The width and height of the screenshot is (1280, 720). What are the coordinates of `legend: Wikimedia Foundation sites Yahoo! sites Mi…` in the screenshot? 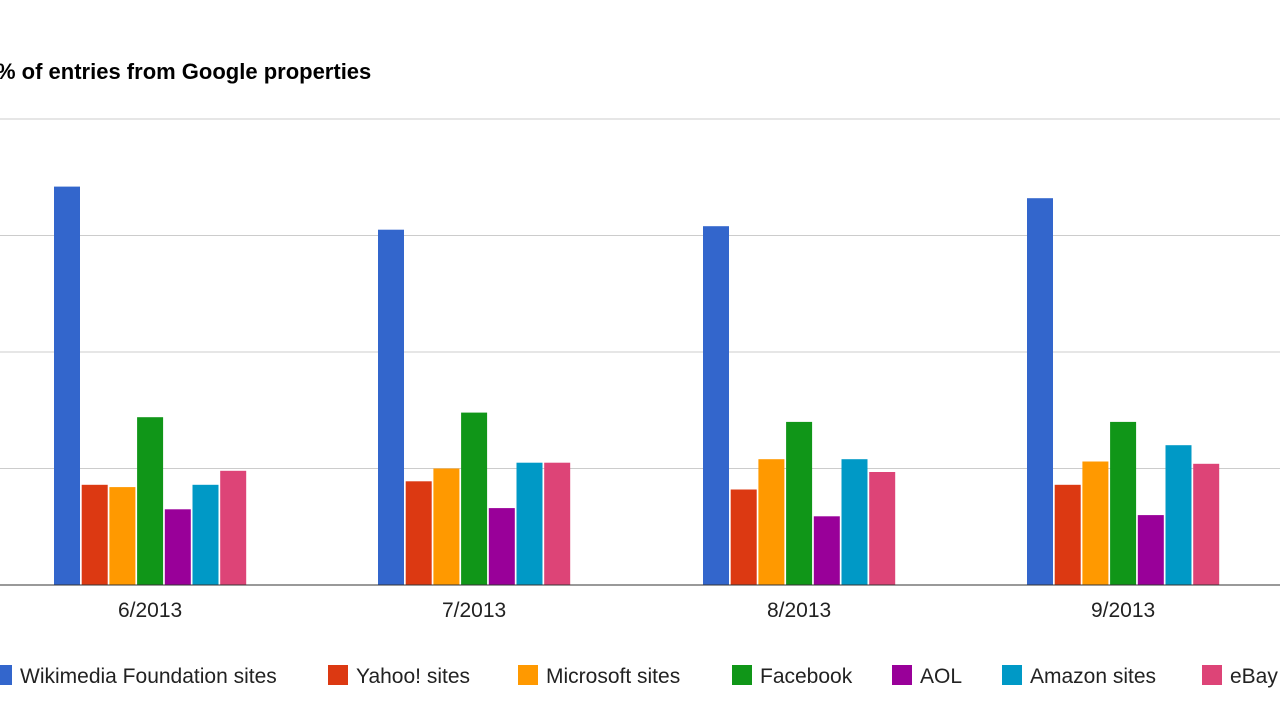 It's located at (639, 676).